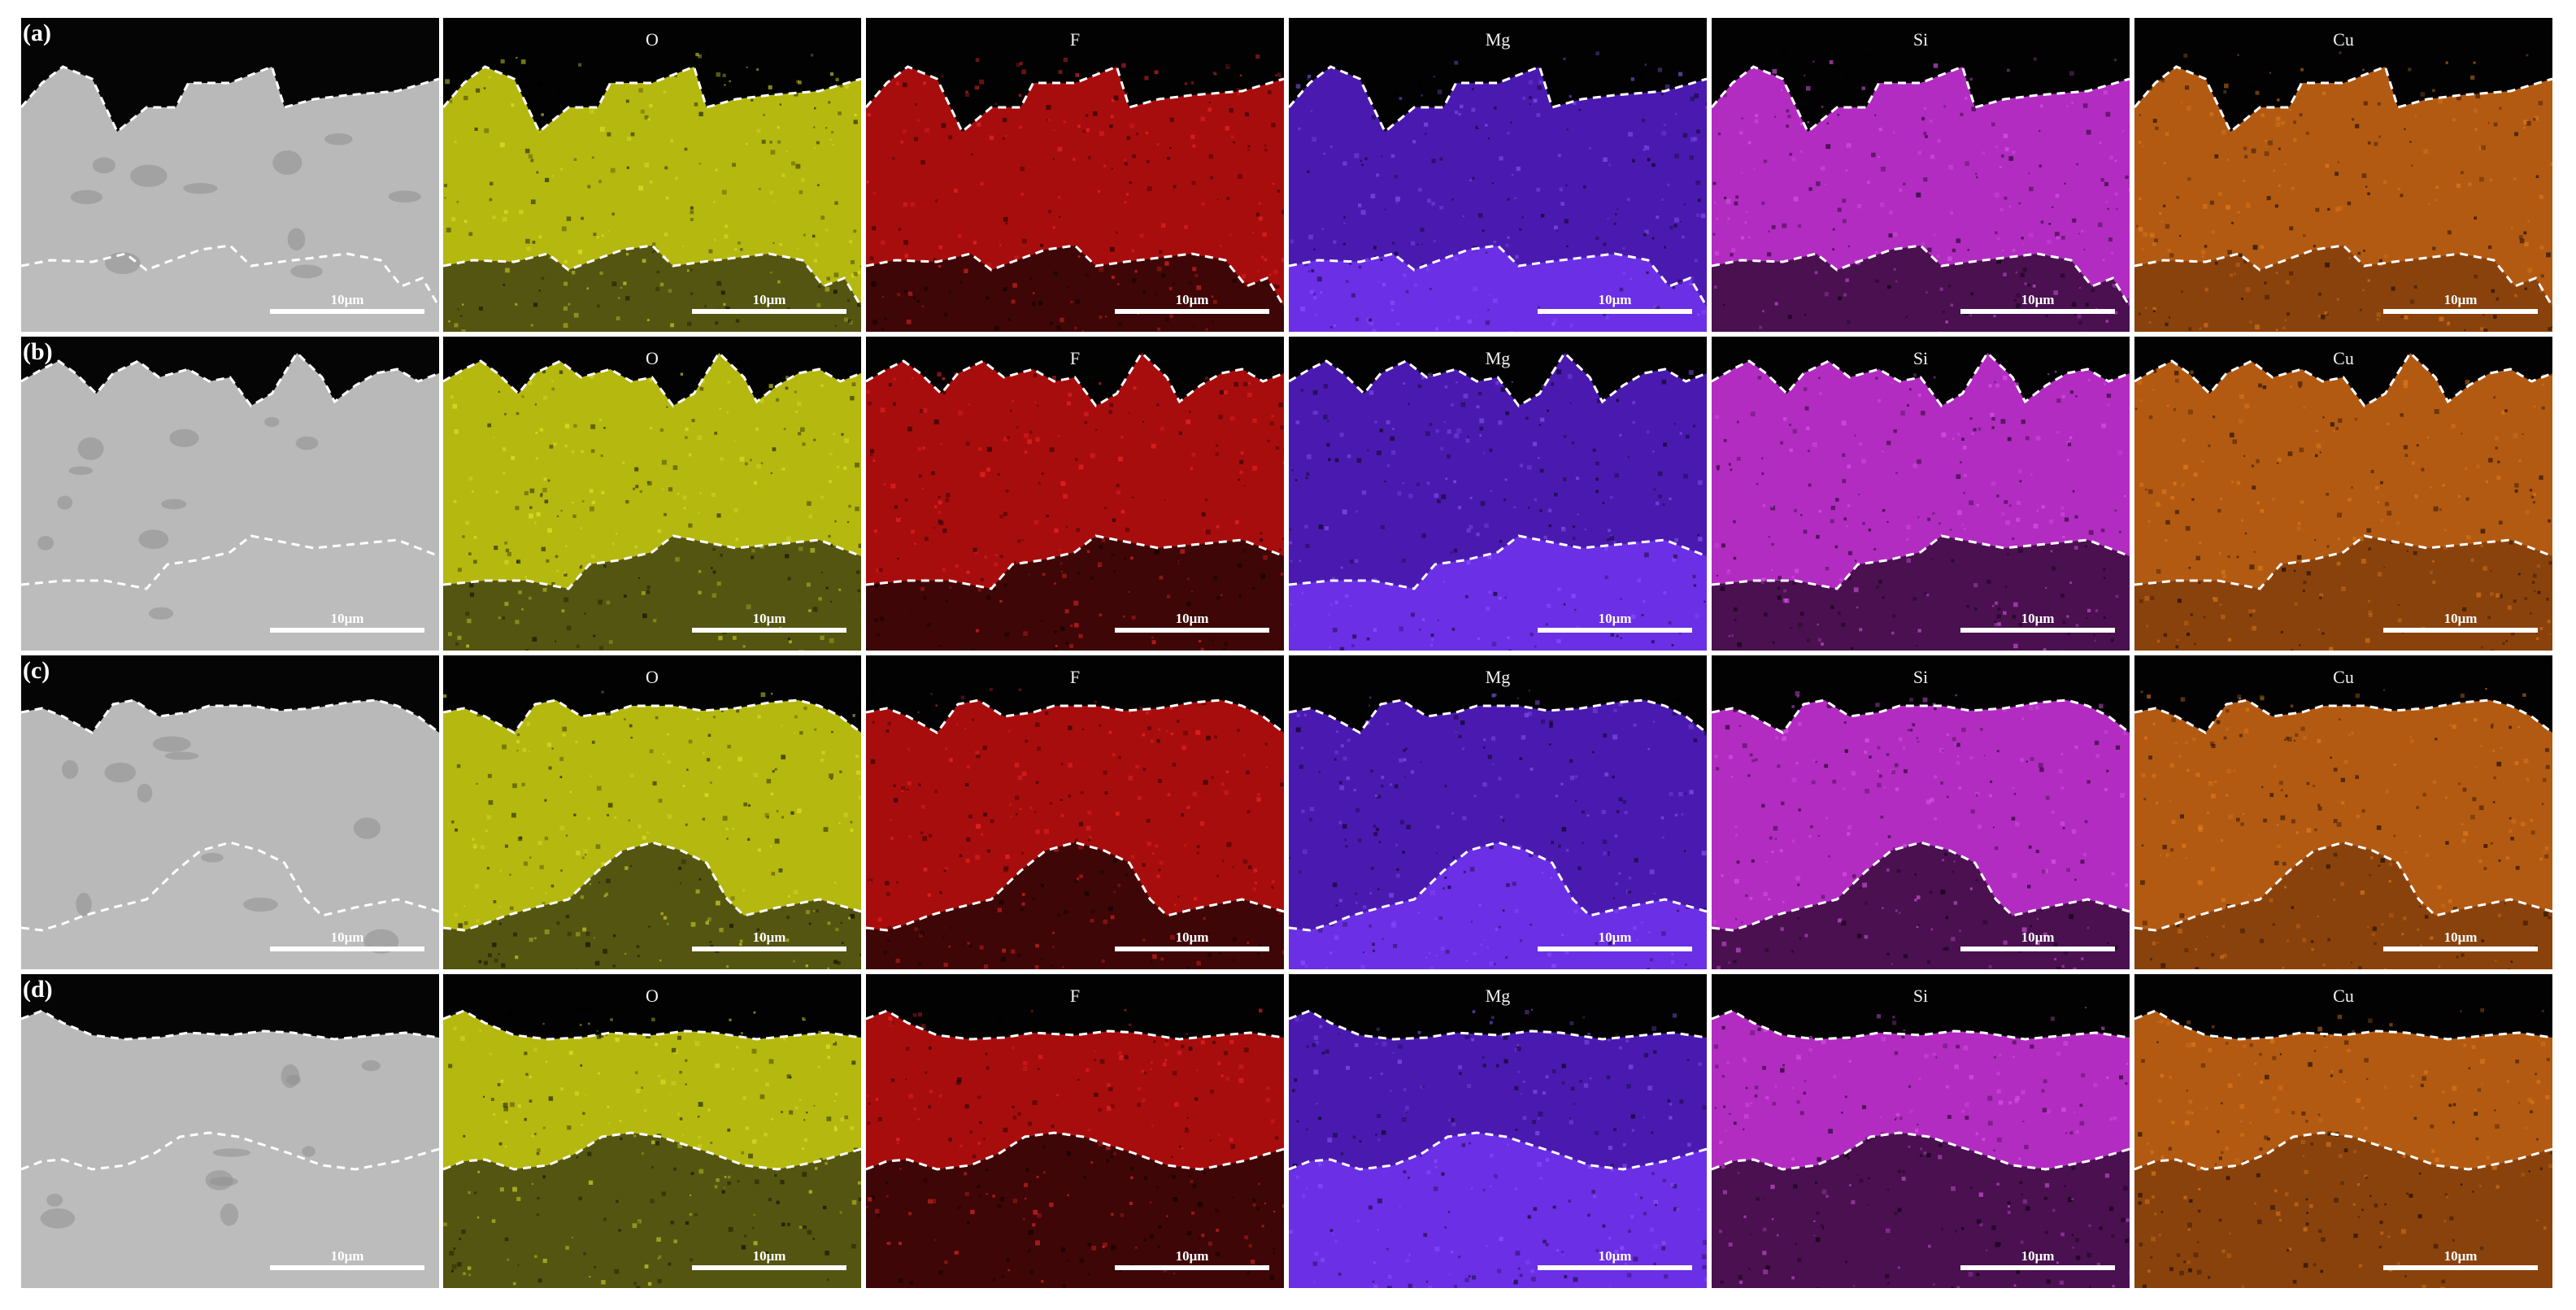  Describe the element at coordinates (37, 670) in the screenshot. I see `row-label: (c)` at that location.